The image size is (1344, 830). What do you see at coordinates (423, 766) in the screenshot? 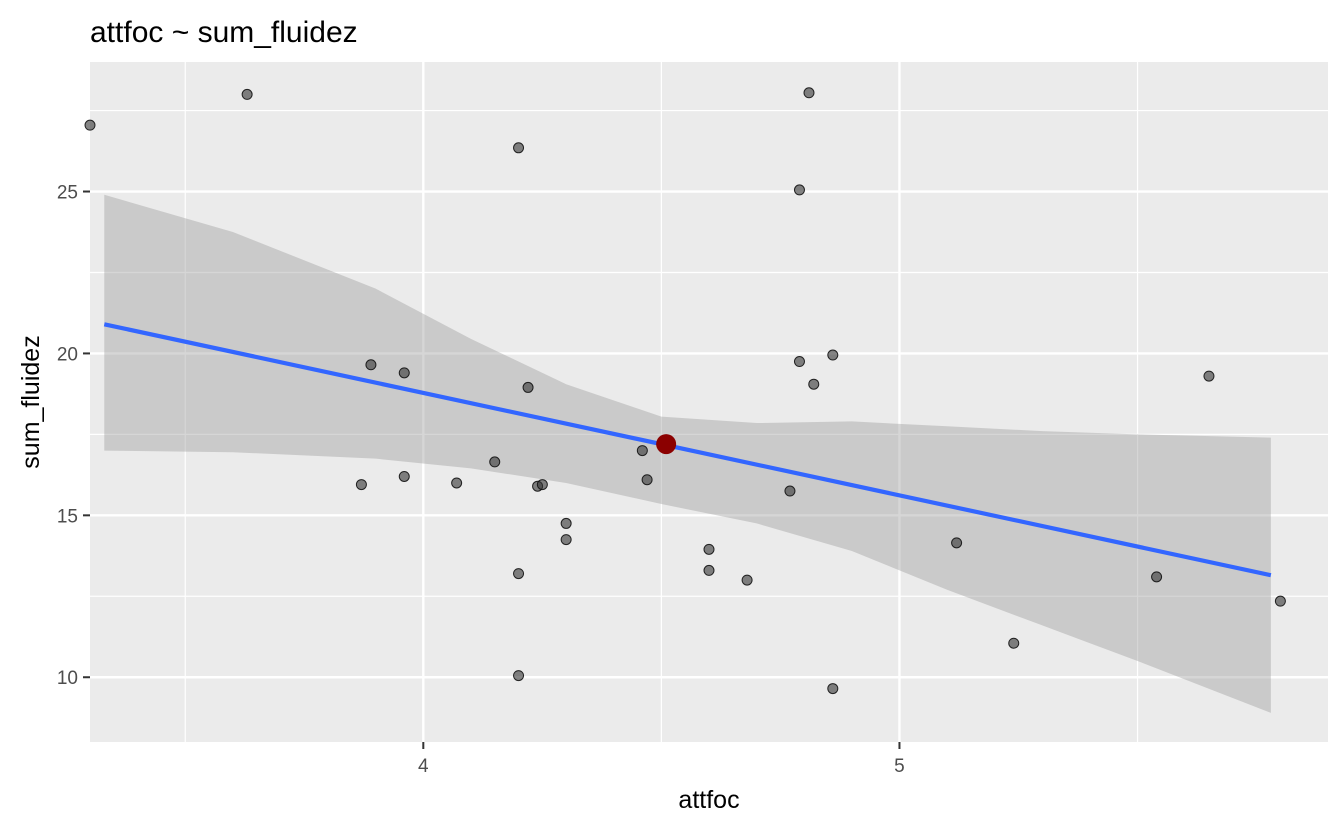
I see `x-tick-label-0: 4` at bounding box center [423, 766].